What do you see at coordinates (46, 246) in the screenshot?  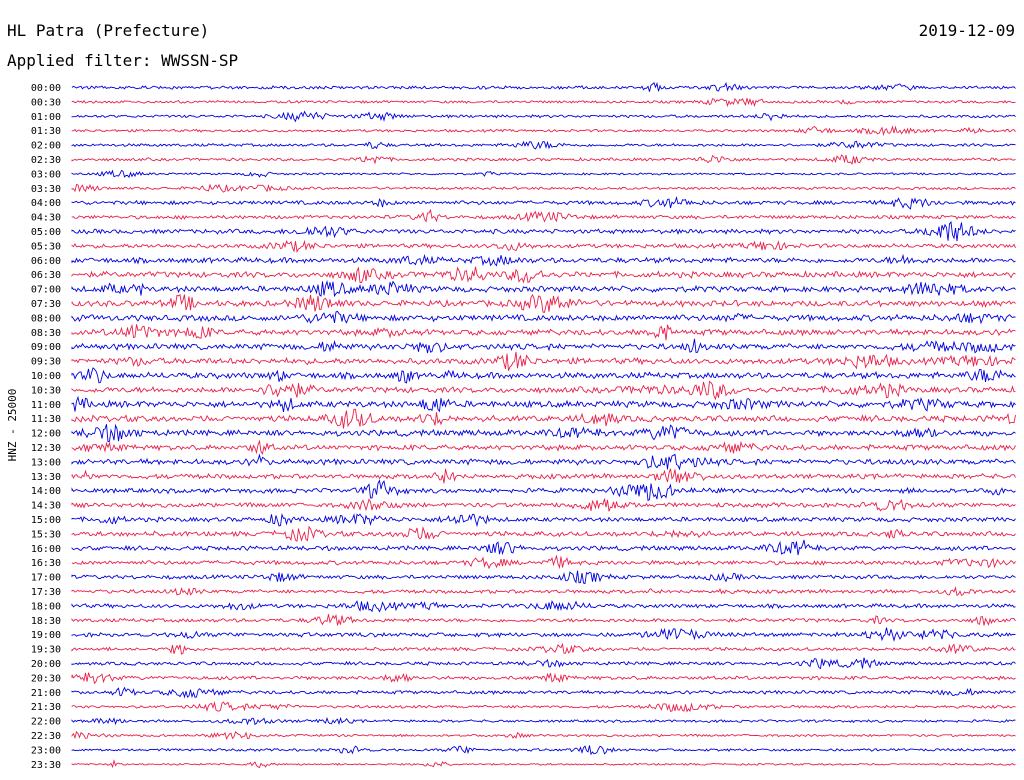 I see `time-label: 05:30` at bounding box center [46, 246].